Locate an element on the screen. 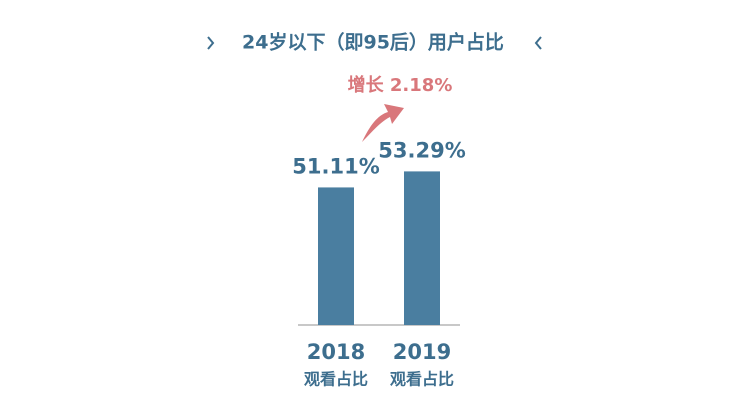 The height and width of the screenshot is (411, 747). annotation: 增长 2.18% is located at coordinates (400, 85).